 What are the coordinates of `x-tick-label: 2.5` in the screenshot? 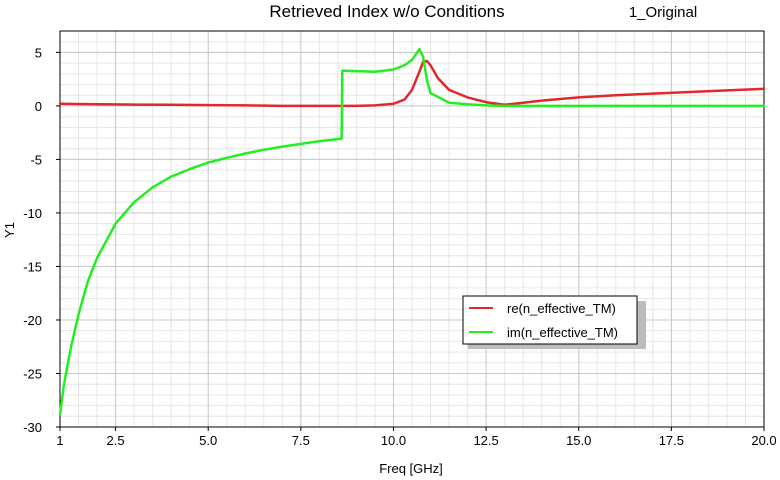 It's located at (116, 440).